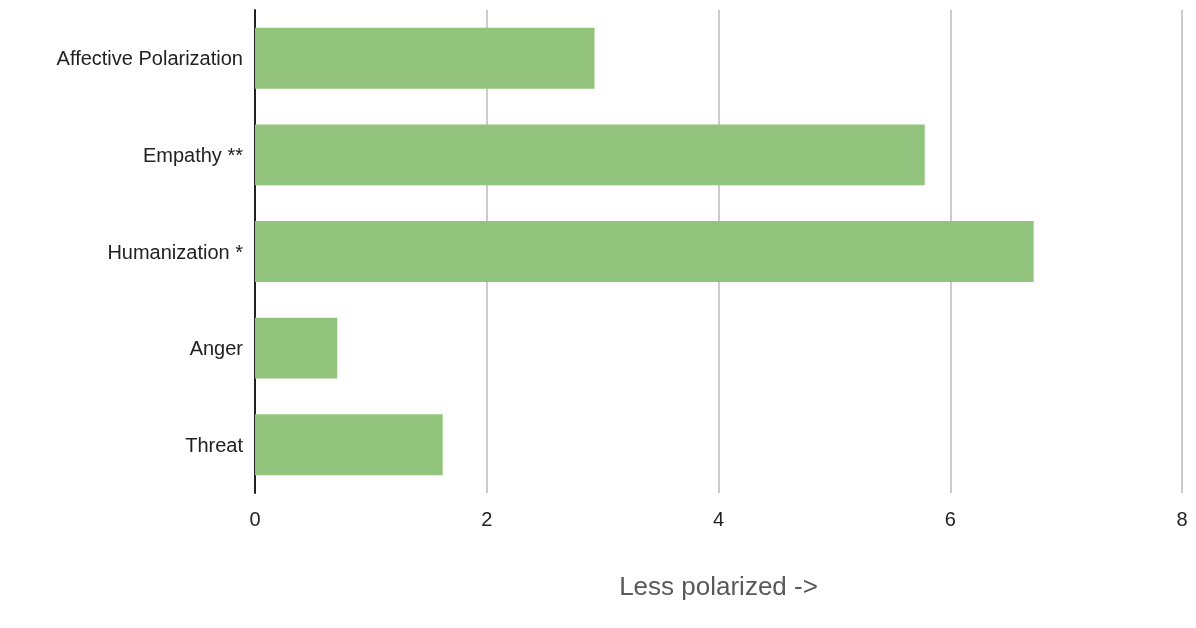 This screenshot has width=1196, height=628. What do you see at coordinates (175, 251) in the screenshot?
I see `y-tick-label: Humanization *` at bounding box center [175, 251].